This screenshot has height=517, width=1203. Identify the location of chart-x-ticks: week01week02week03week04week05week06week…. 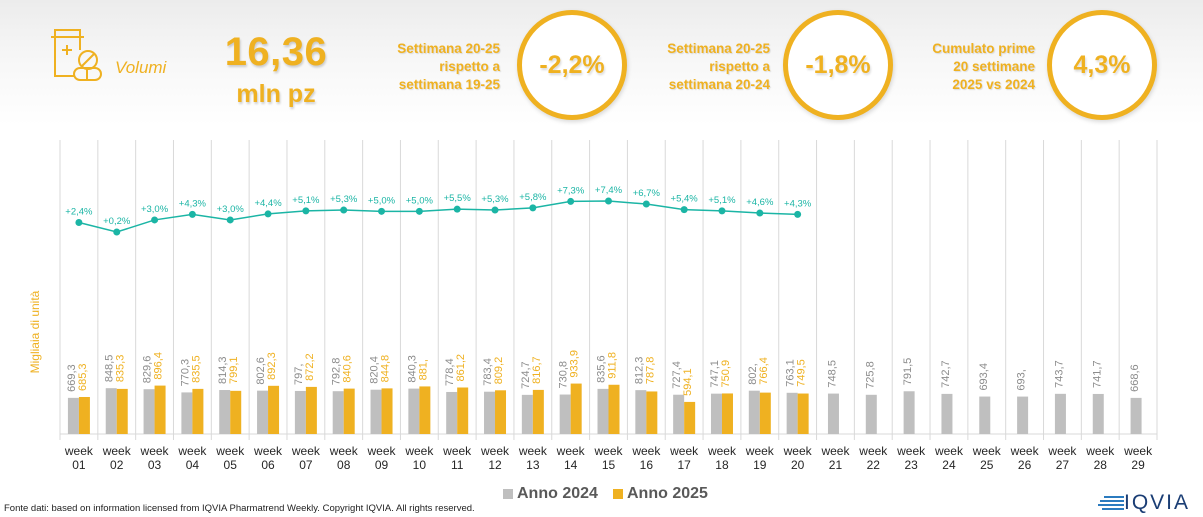
(608, 458).